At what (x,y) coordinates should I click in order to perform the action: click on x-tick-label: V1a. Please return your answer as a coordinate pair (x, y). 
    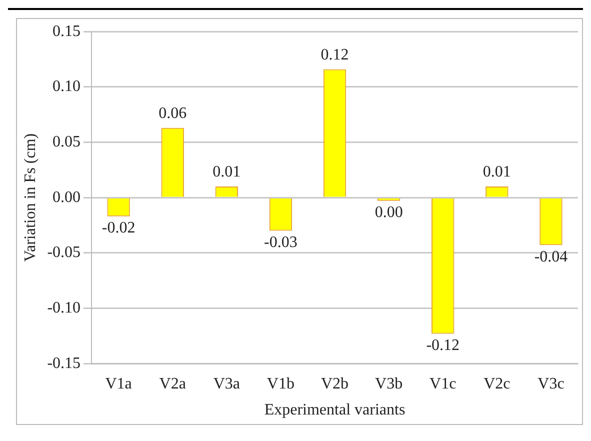
    Looking at the image, I should click on (118, 383).